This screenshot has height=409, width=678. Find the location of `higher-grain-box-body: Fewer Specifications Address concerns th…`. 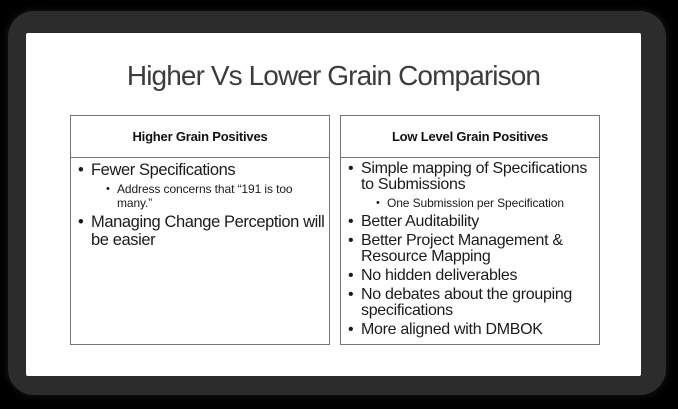

higher-grain-box-body: Fewer Specifications Address concerns th… is located at coordinates (200, 205).